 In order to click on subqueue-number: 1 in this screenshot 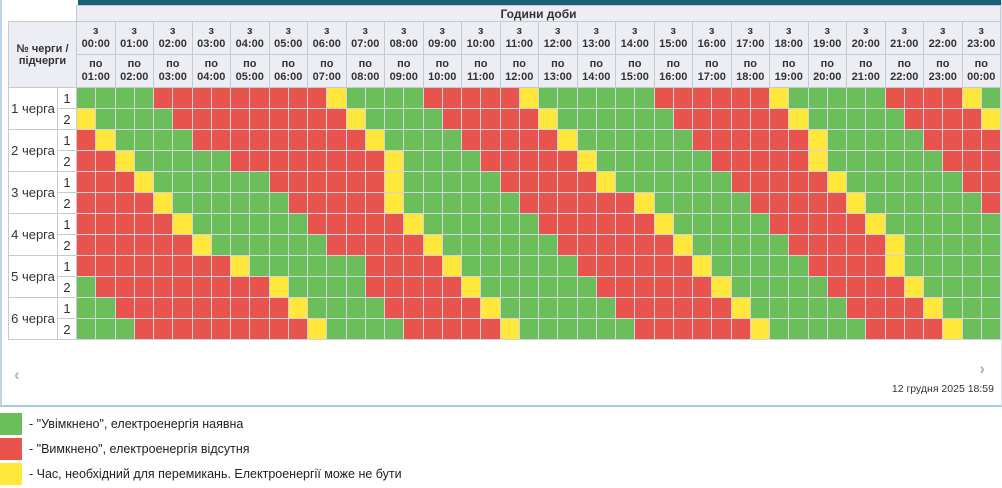, I will do `click(67, 140)`.